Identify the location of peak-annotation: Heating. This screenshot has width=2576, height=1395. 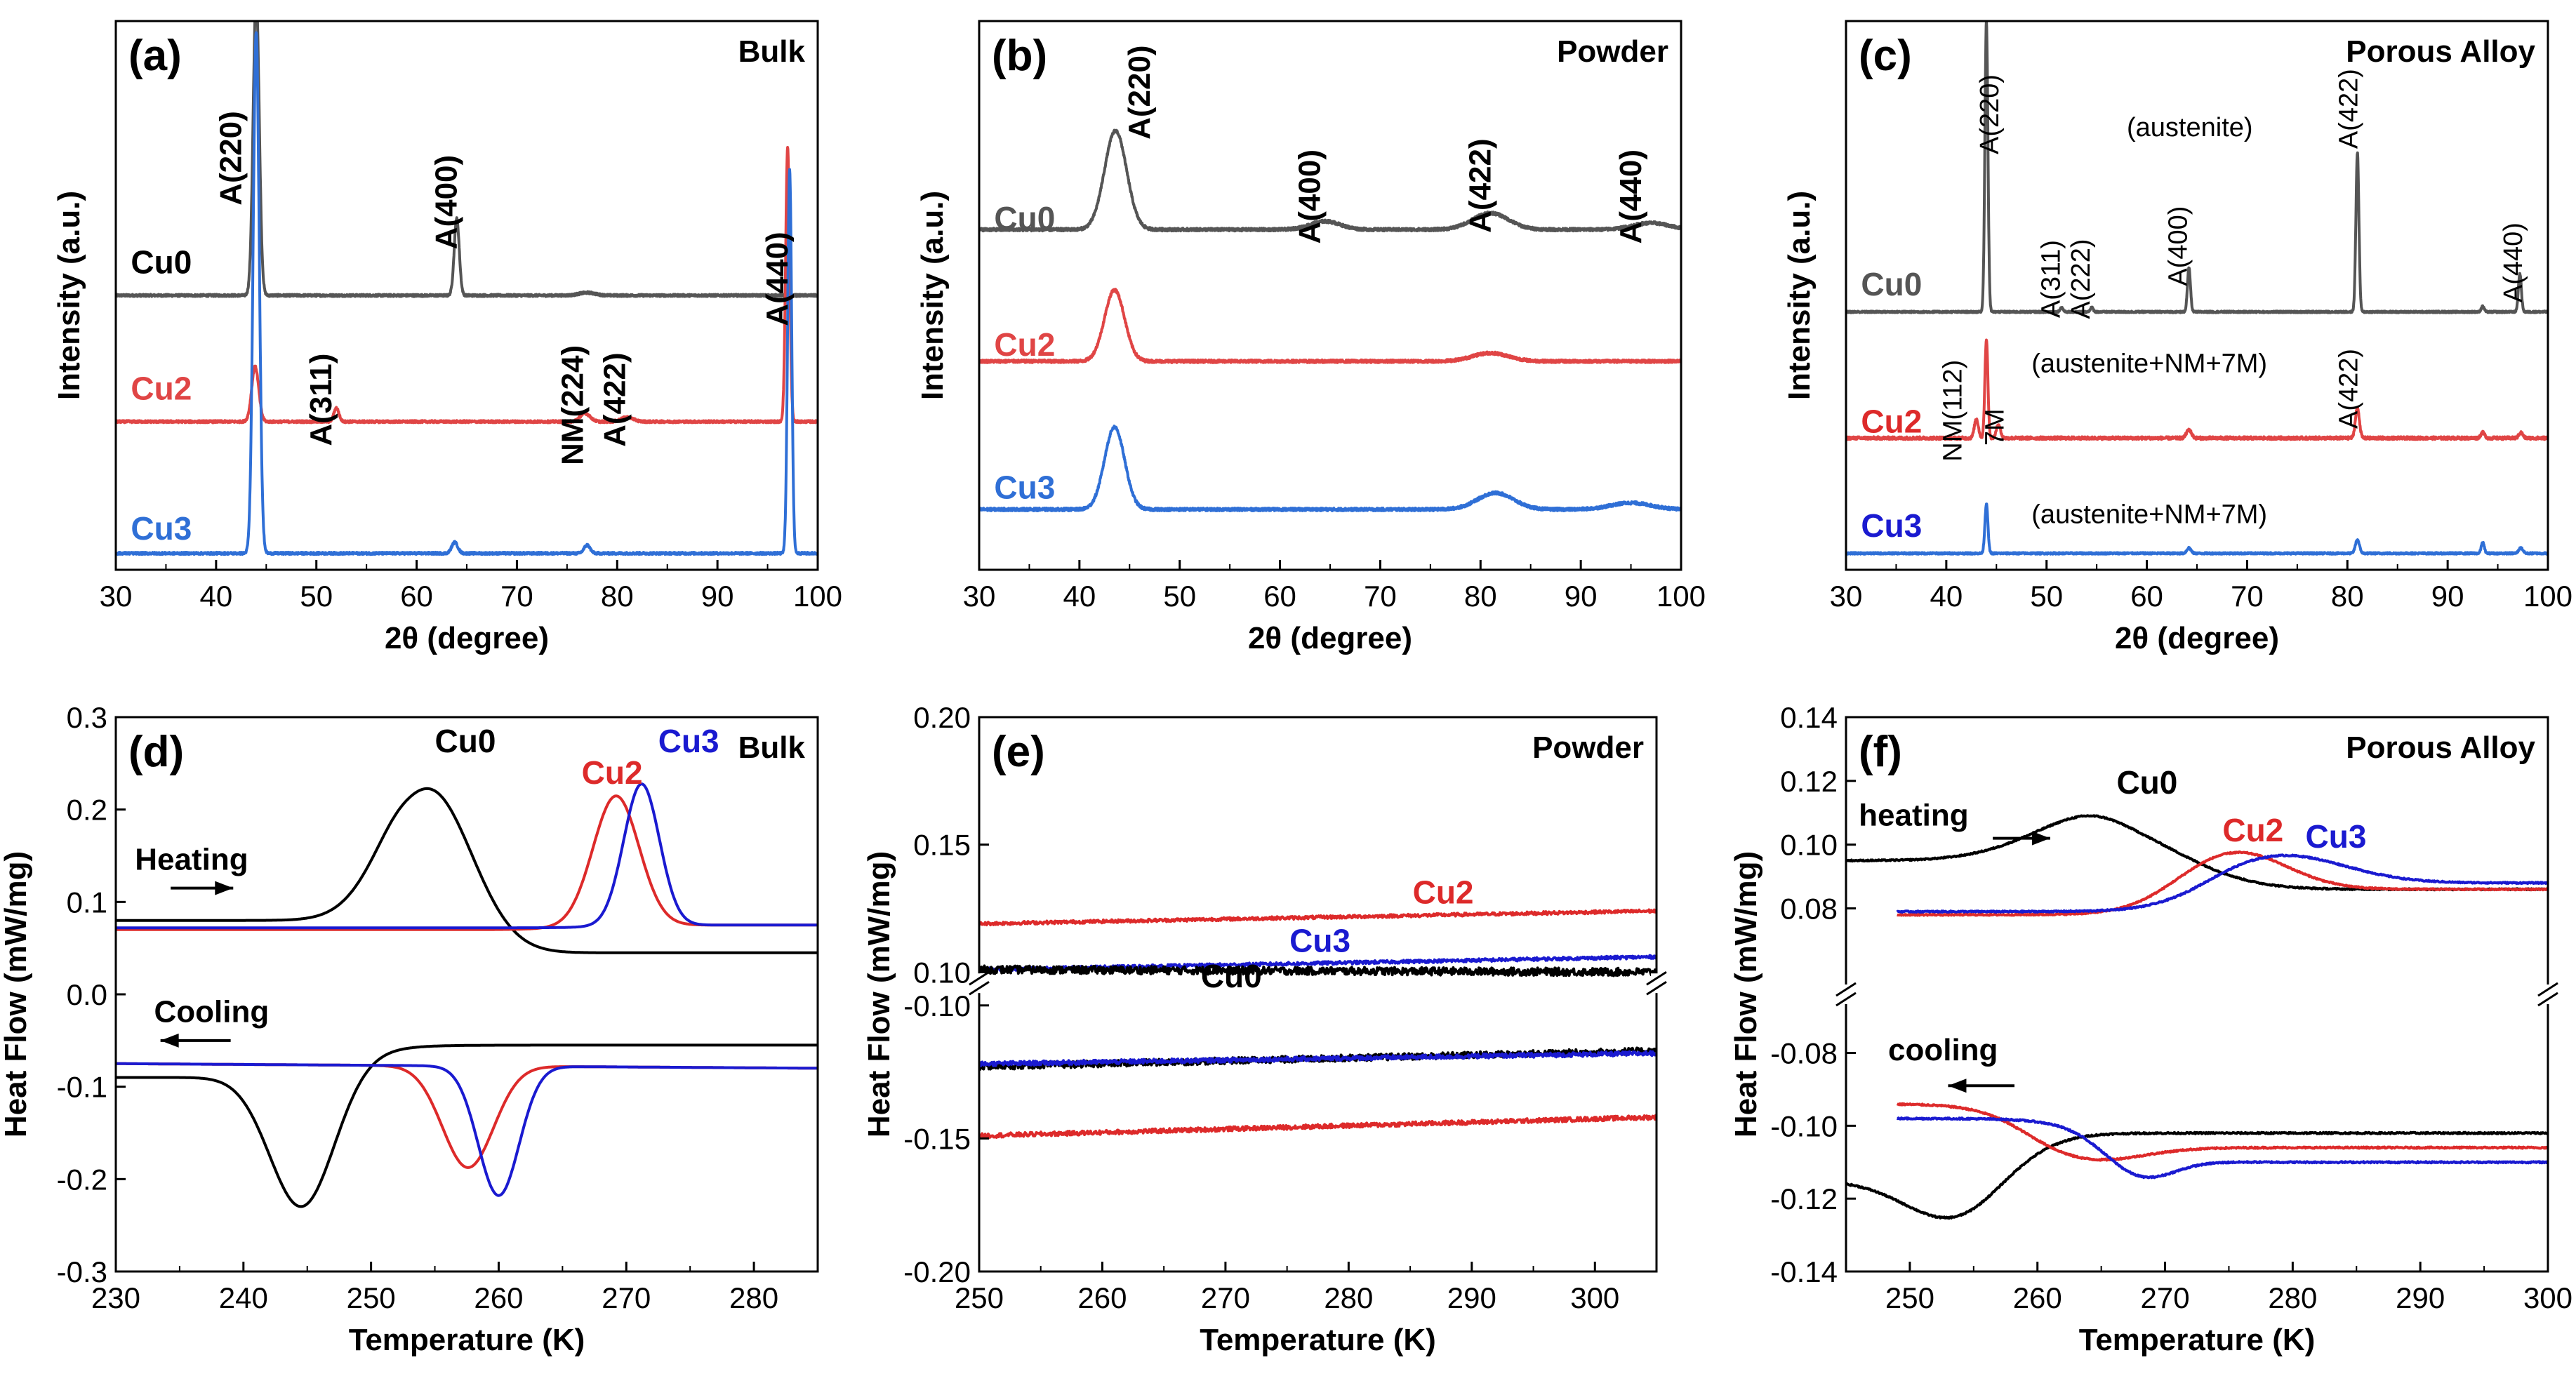
(192, 859).